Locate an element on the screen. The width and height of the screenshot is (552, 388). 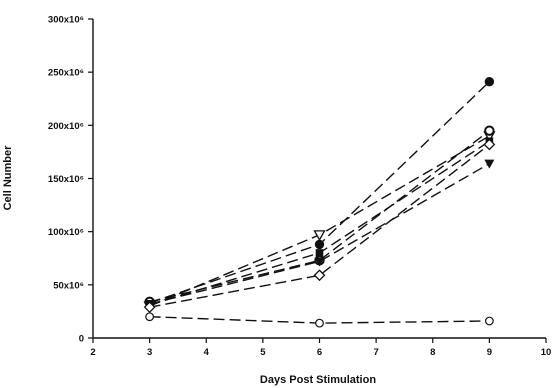
data-point-square-filled is located at coordinates (319, 253).